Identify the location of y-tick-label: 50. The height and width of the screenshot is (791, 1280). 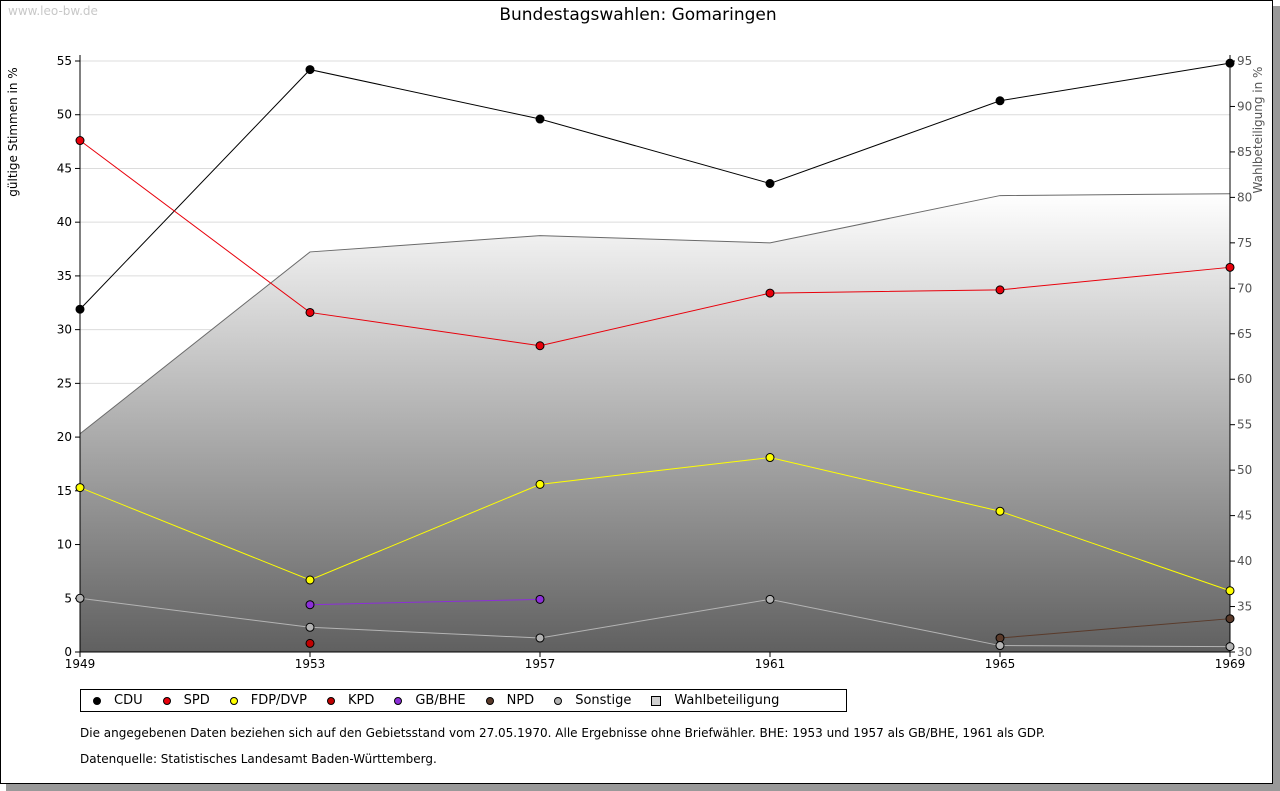
(64, 115).